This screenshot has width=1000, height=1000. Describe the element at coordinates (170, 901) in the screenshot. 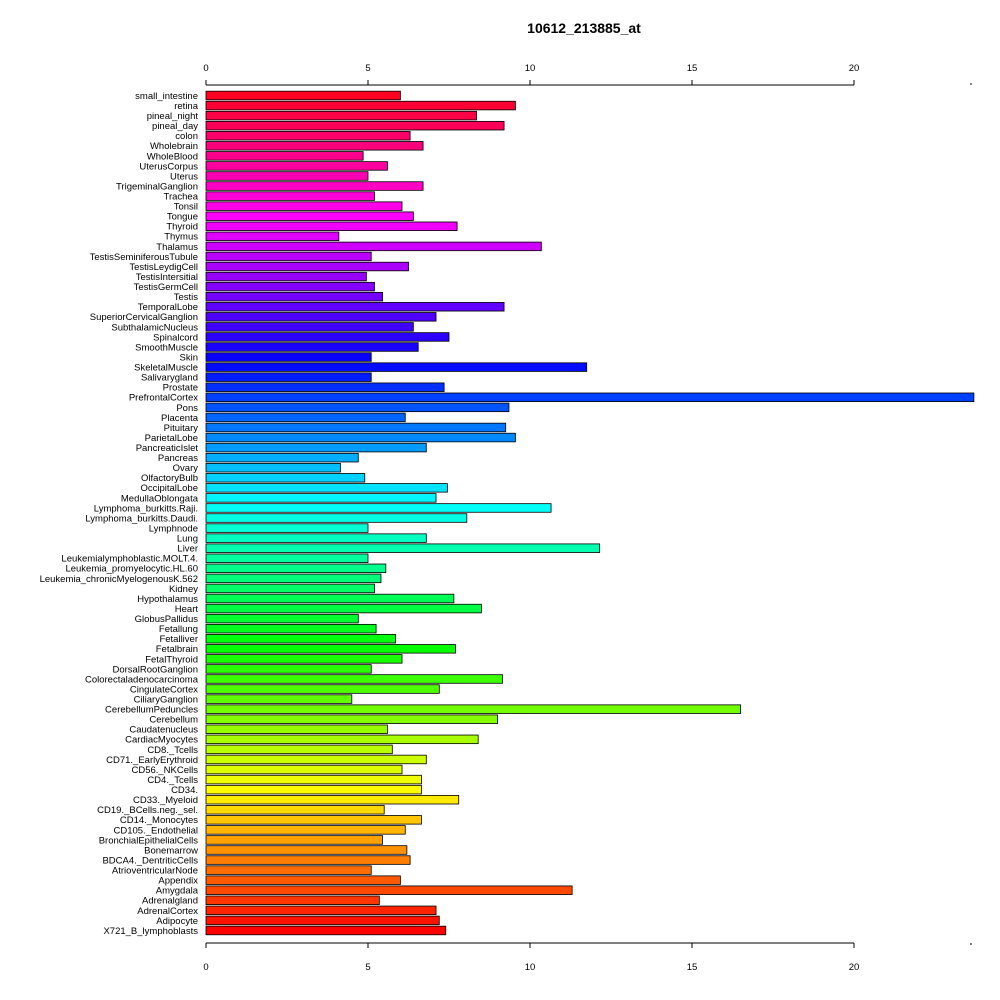

I see `category-label: Adrenalgland` at that location.